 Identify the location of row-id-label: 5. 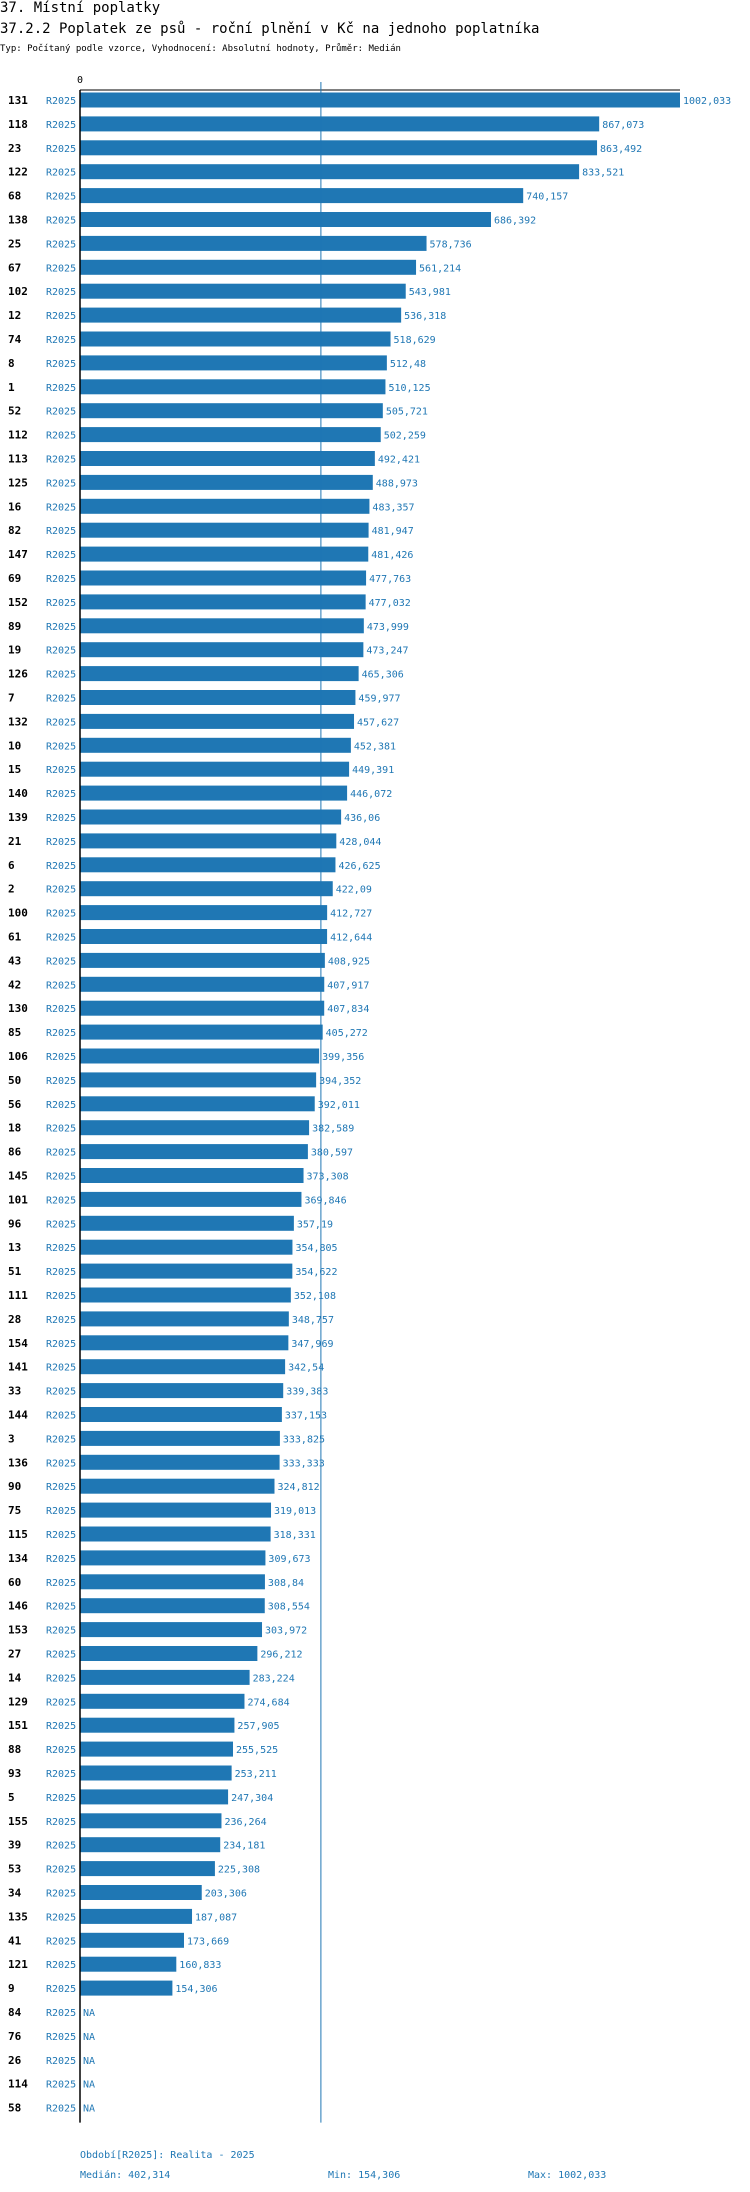
(11, 1797).